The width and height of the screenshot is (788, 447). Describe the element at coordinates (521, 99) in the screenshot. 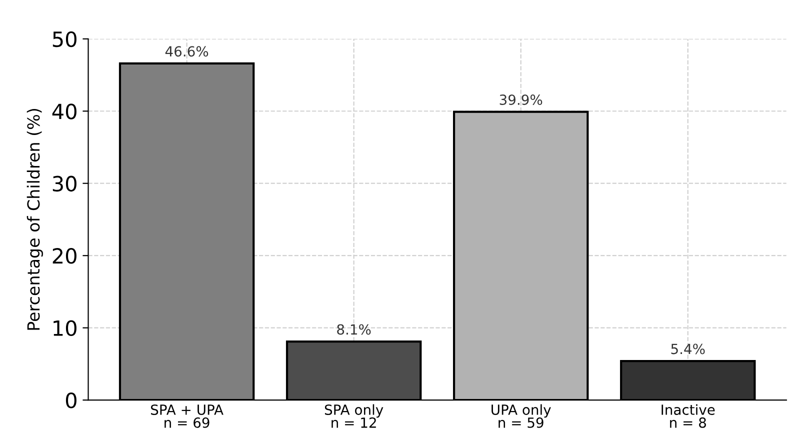

I see `data-label: 39.9%` at that location.